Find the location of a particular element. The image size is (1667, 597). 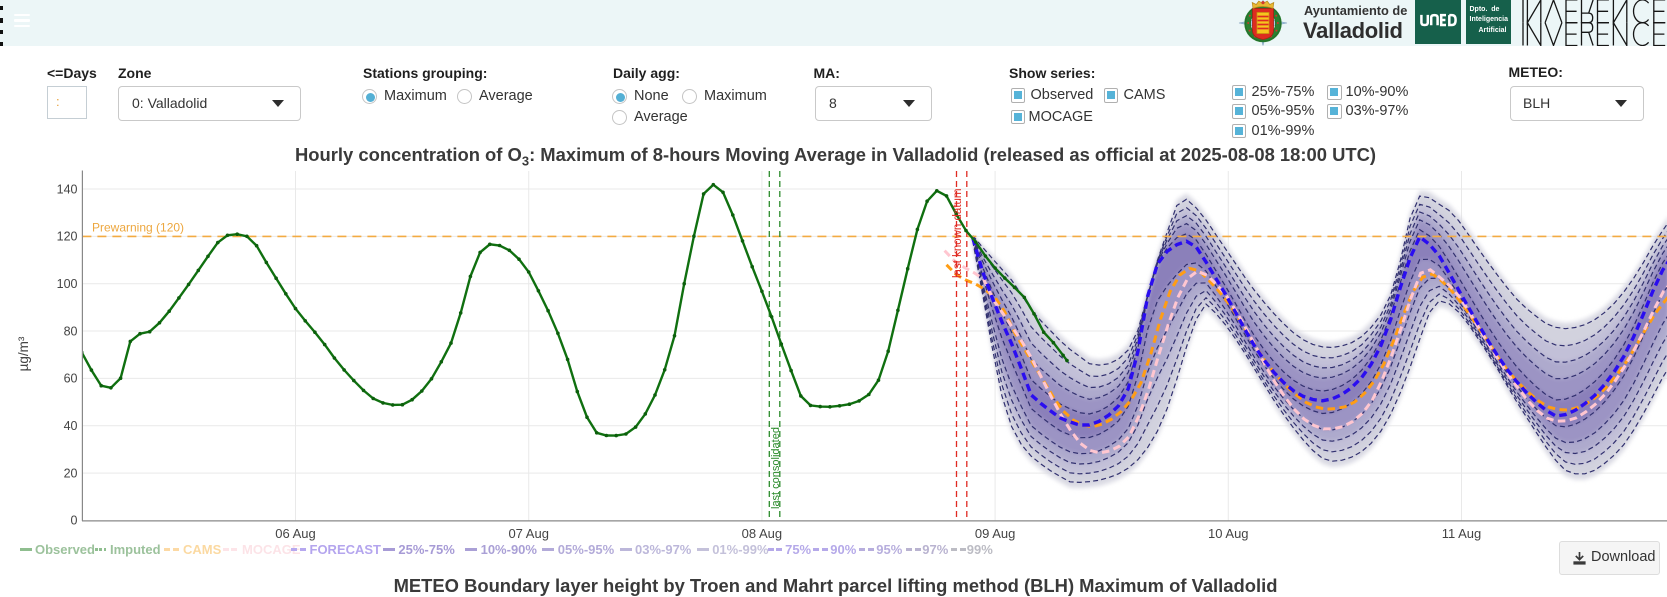

svg-text: Prewarning (120) is located at coordinates (138, 228).